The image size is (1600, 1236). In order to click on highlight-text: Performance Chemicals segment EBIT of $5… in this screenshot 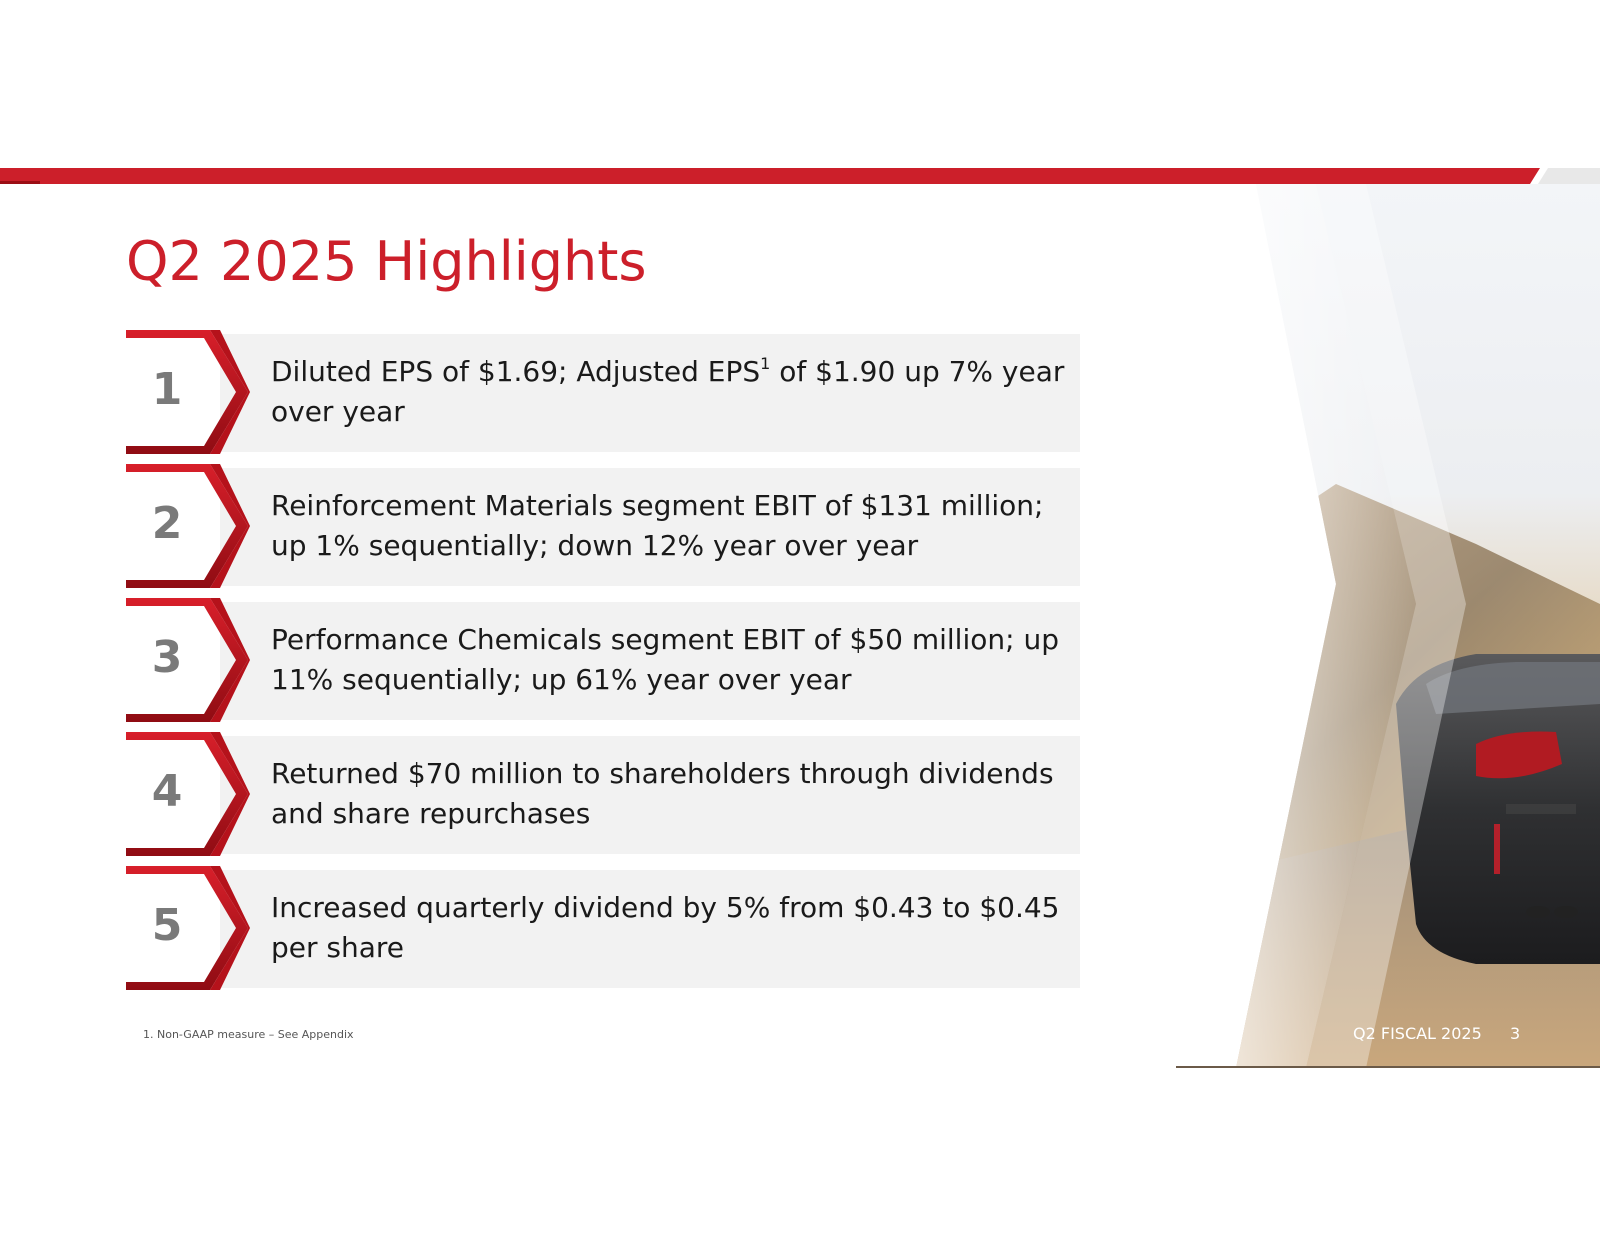, I will do `click(665, 659)`.